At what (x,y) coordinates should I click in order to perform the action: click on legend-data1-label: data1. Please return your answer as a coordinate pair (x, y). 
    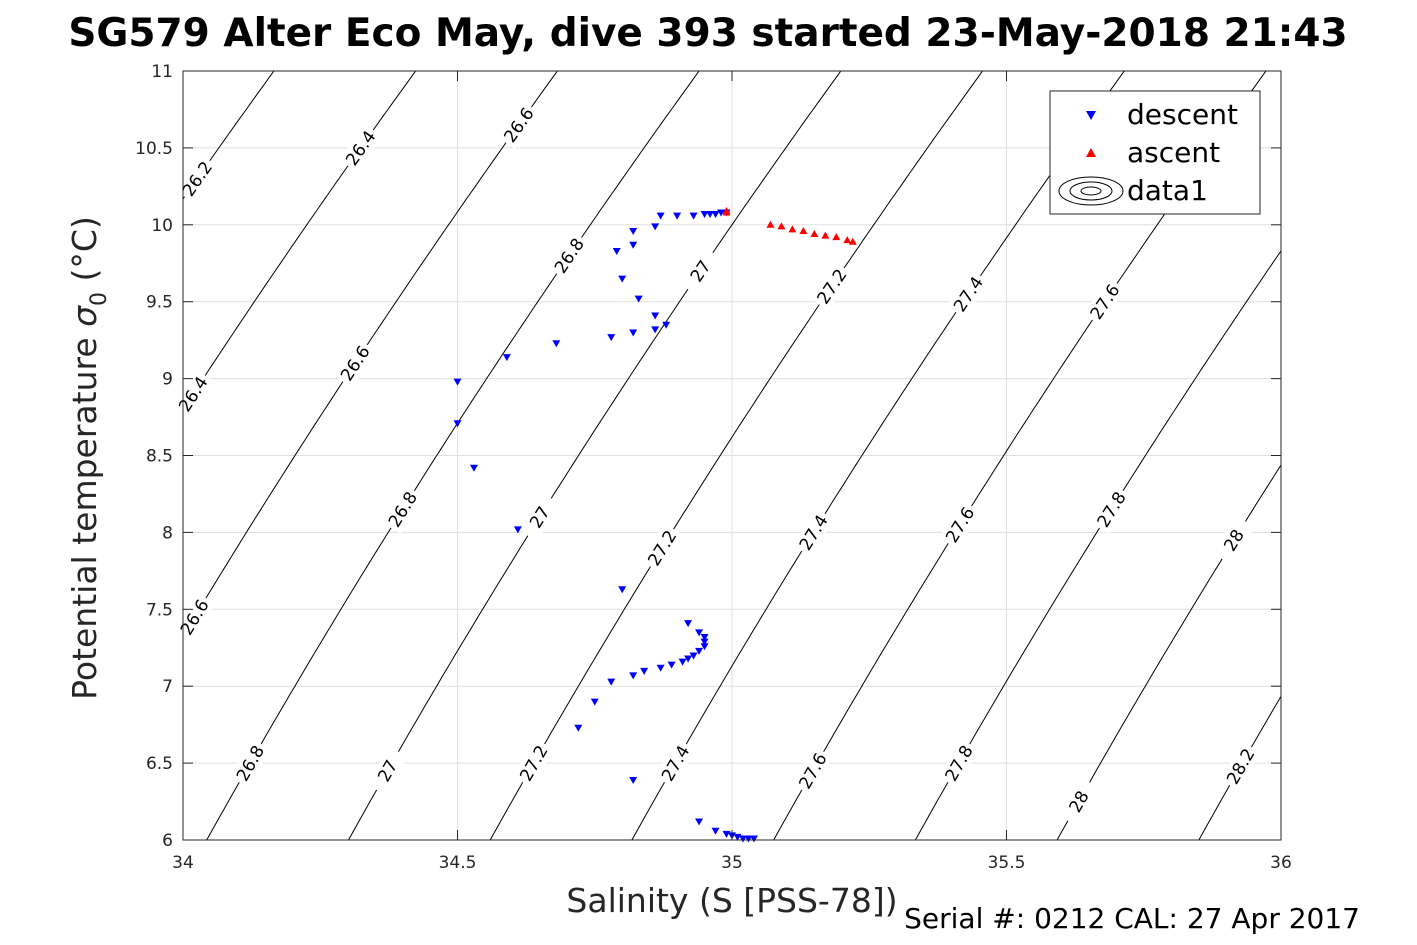
    Looking at the image, I should click on (1167, 190).